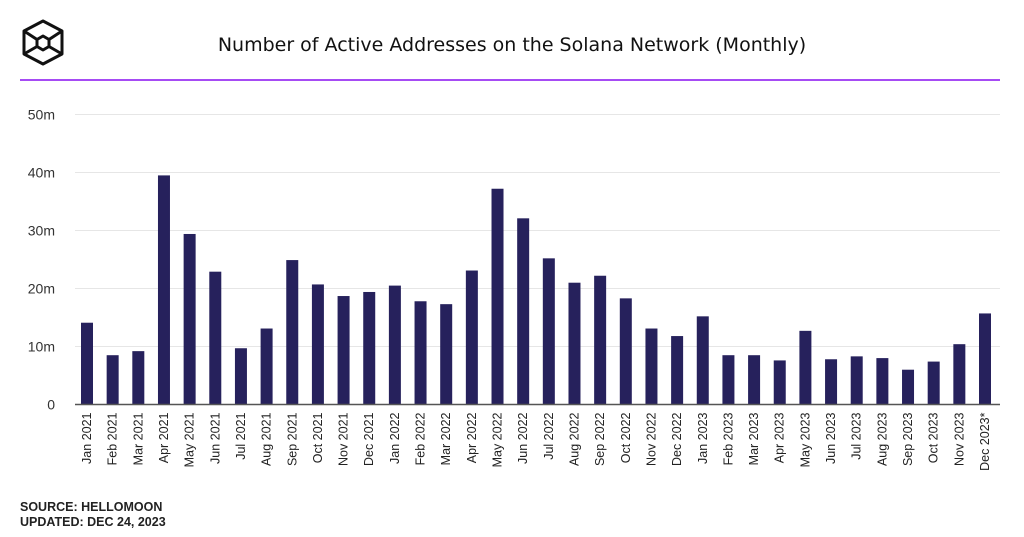 This screenshot has height=537, width=1024. I want to click on x-tick-label: Nov 2021, so click(344, 439).